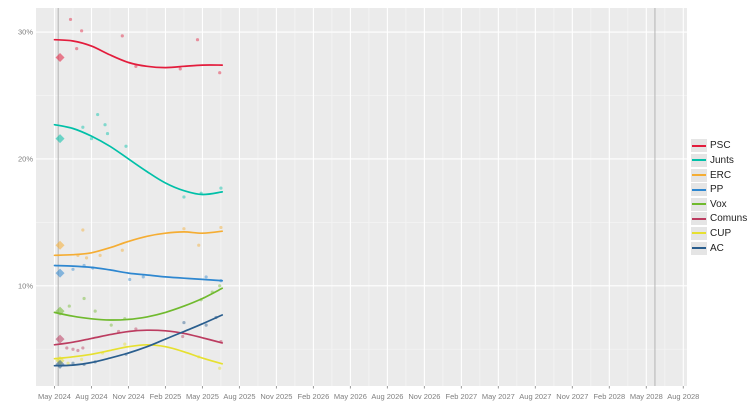 This screenshot has height=417, width=750. Describe the element at coordinates (239, 396) in the screenshot. I see `x-tick-label: Aug 2025` at that location.